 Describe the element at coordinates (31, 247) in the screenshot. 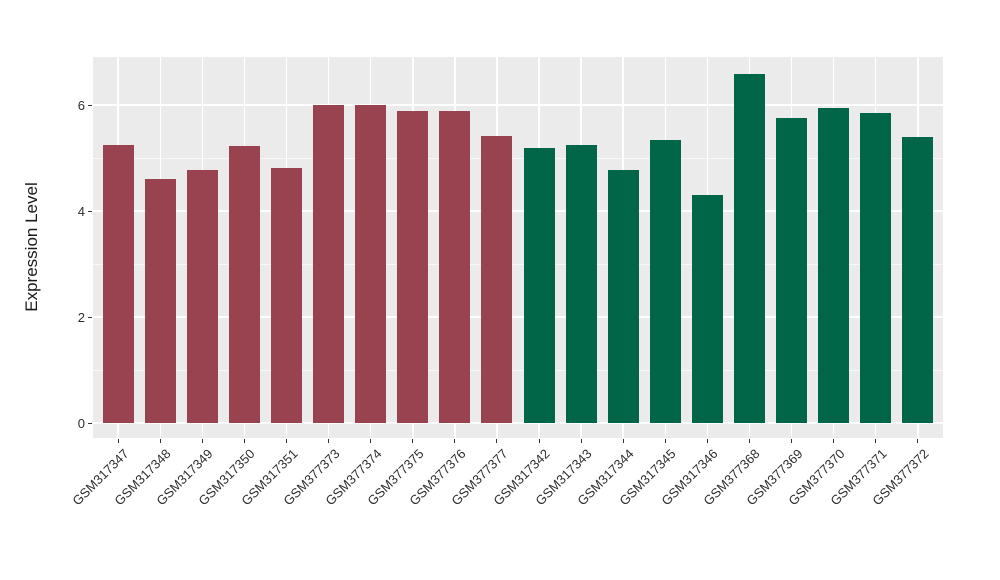

I see `y-axis-title: Expression Level` at that location.